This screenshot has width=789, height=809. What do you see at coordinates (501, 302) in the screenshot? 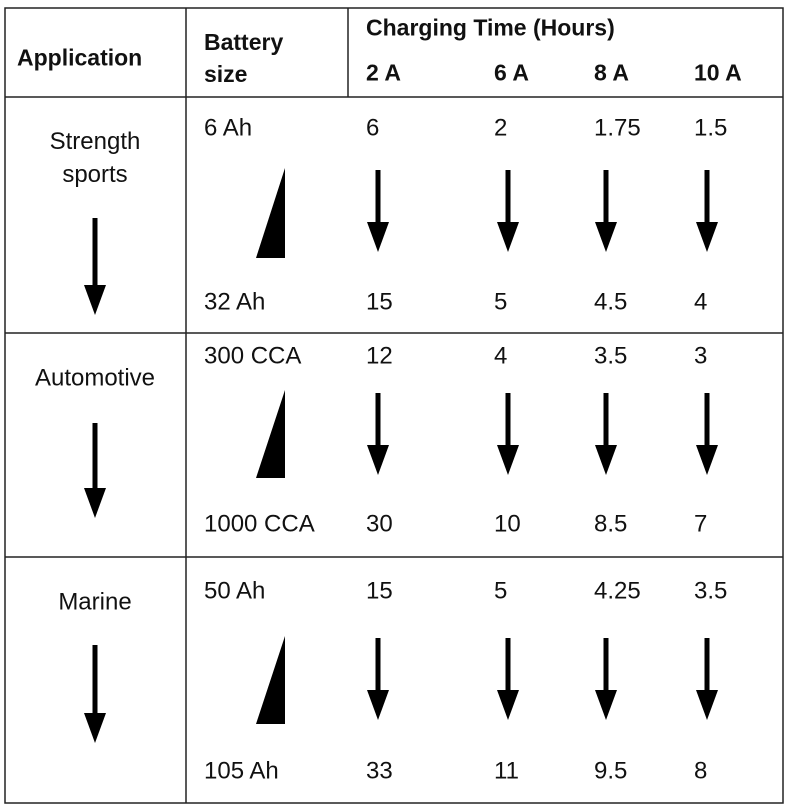
I see `charging-time-to: 5` at bounding box center [501, 302].